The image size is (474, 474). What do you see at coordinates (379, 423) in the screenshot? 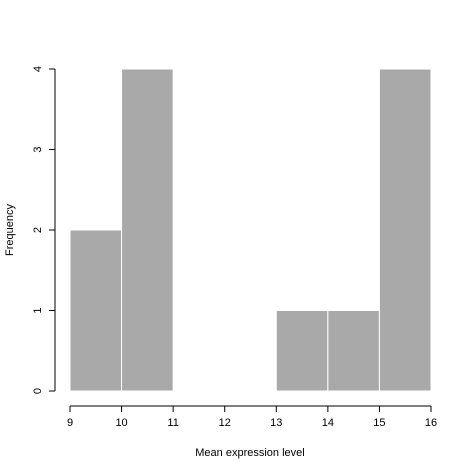
I see `x-tick-label: 15` at bounding box center [379, 423].